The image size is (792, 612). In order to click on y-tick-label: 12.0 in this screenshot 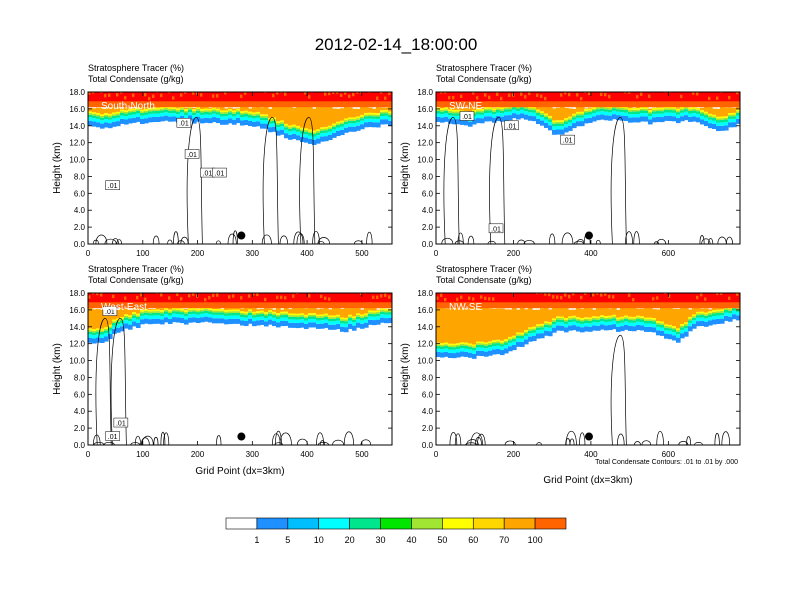, I will do `click(77, 344)`.